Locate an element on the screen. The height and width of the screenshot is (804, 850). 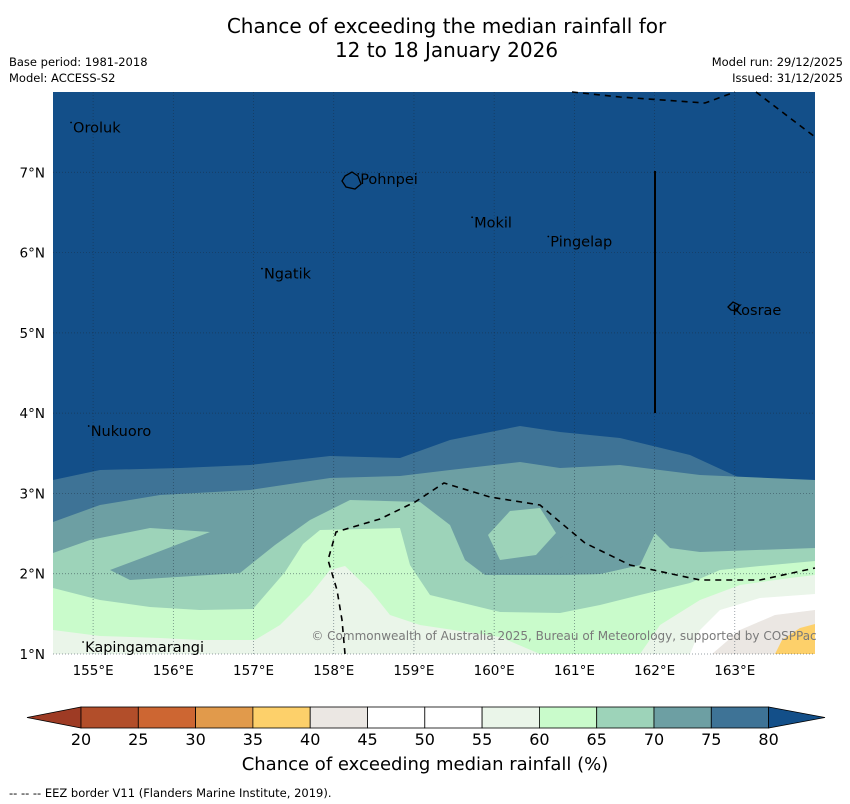
contour-55-region is located at coordinates (296, 610).